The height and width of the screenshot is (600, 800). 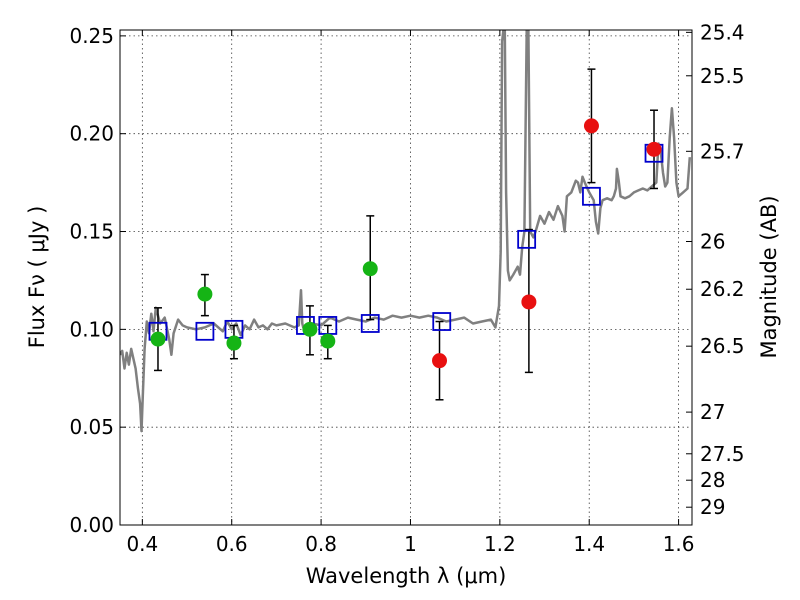 What do you see at coordinates (142, 544) in the screenshot?
I see `x-tick-label: 0.4` at bounding box center [142, 544].